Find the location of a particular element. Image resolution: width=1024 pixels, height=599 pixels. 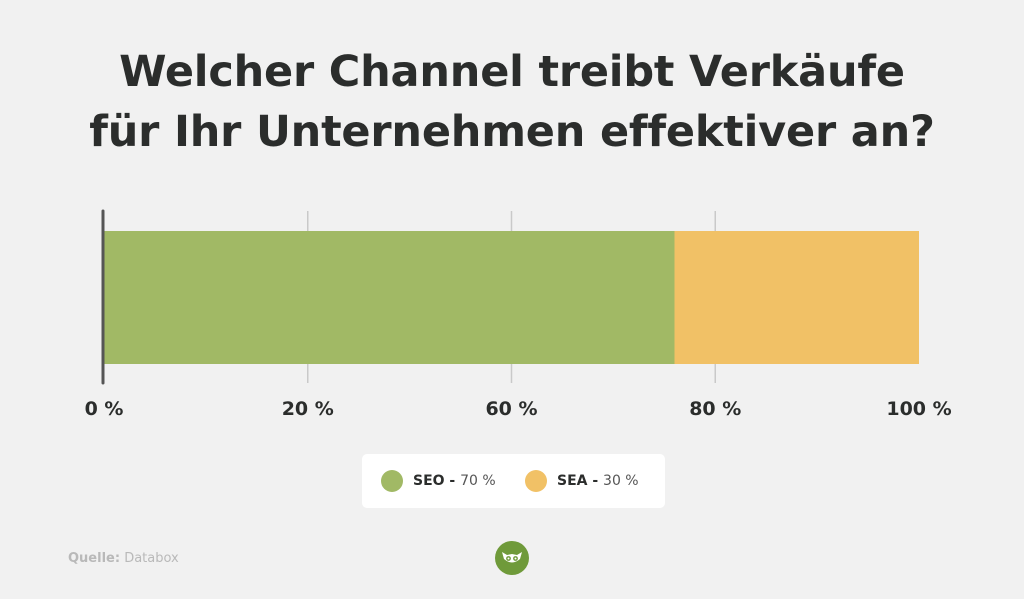

source-value: Databox is located at coordinates (151, 558).